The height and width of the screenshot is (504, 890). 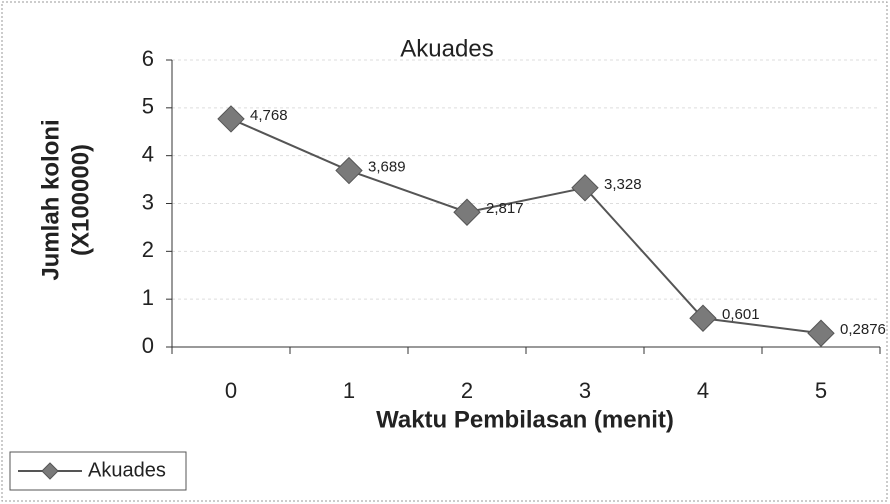 I want to click on data-label: 2,817, so click(x=505, y=208).